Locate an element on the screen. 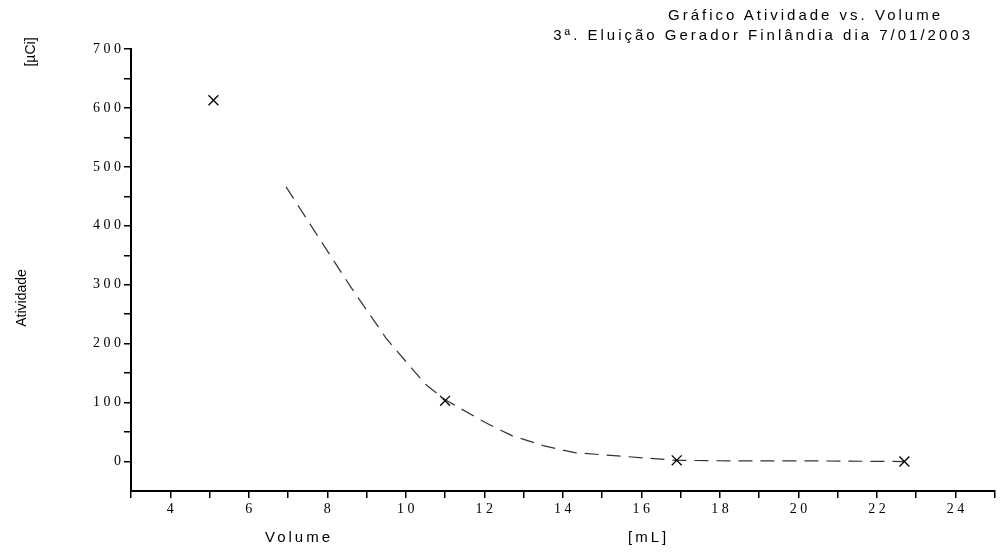 The image size is (1003, 556). y-tick-label: 6 0 0 is located at coordinates (107, 107).